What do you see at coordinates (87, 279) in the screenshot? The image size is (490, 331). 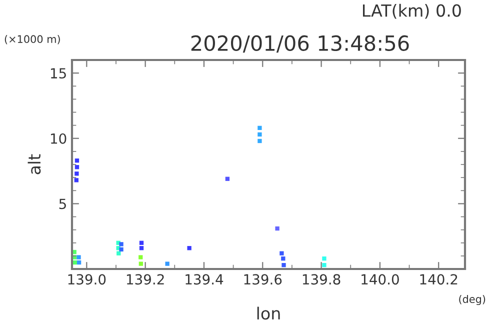 I see `x-tick-label: 139.0` at bounding box center [87, 279].